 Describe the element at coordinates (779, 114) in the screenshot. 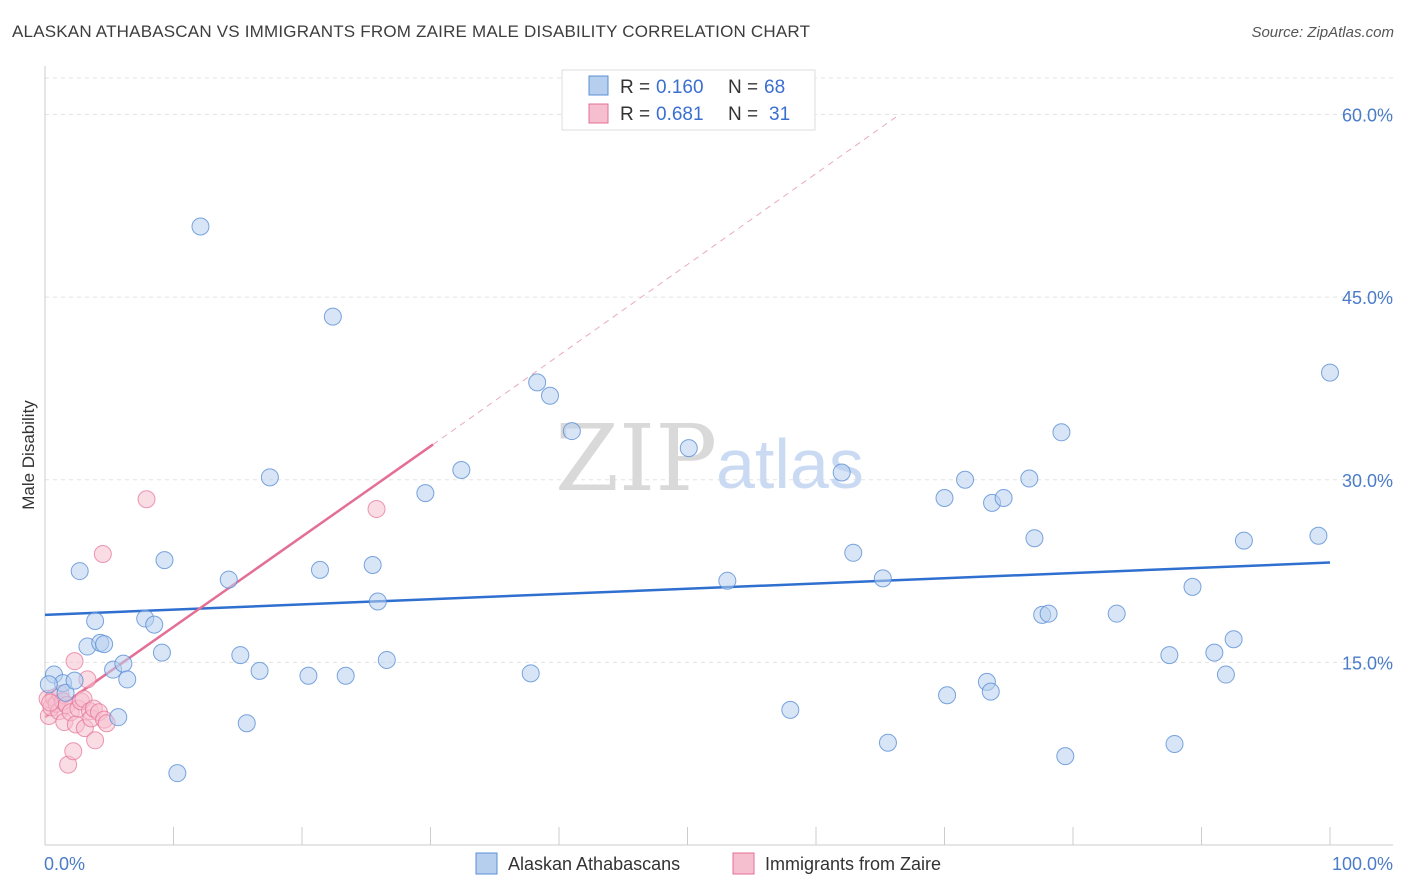

I see `legend-n-value-pink: 31` at that location.